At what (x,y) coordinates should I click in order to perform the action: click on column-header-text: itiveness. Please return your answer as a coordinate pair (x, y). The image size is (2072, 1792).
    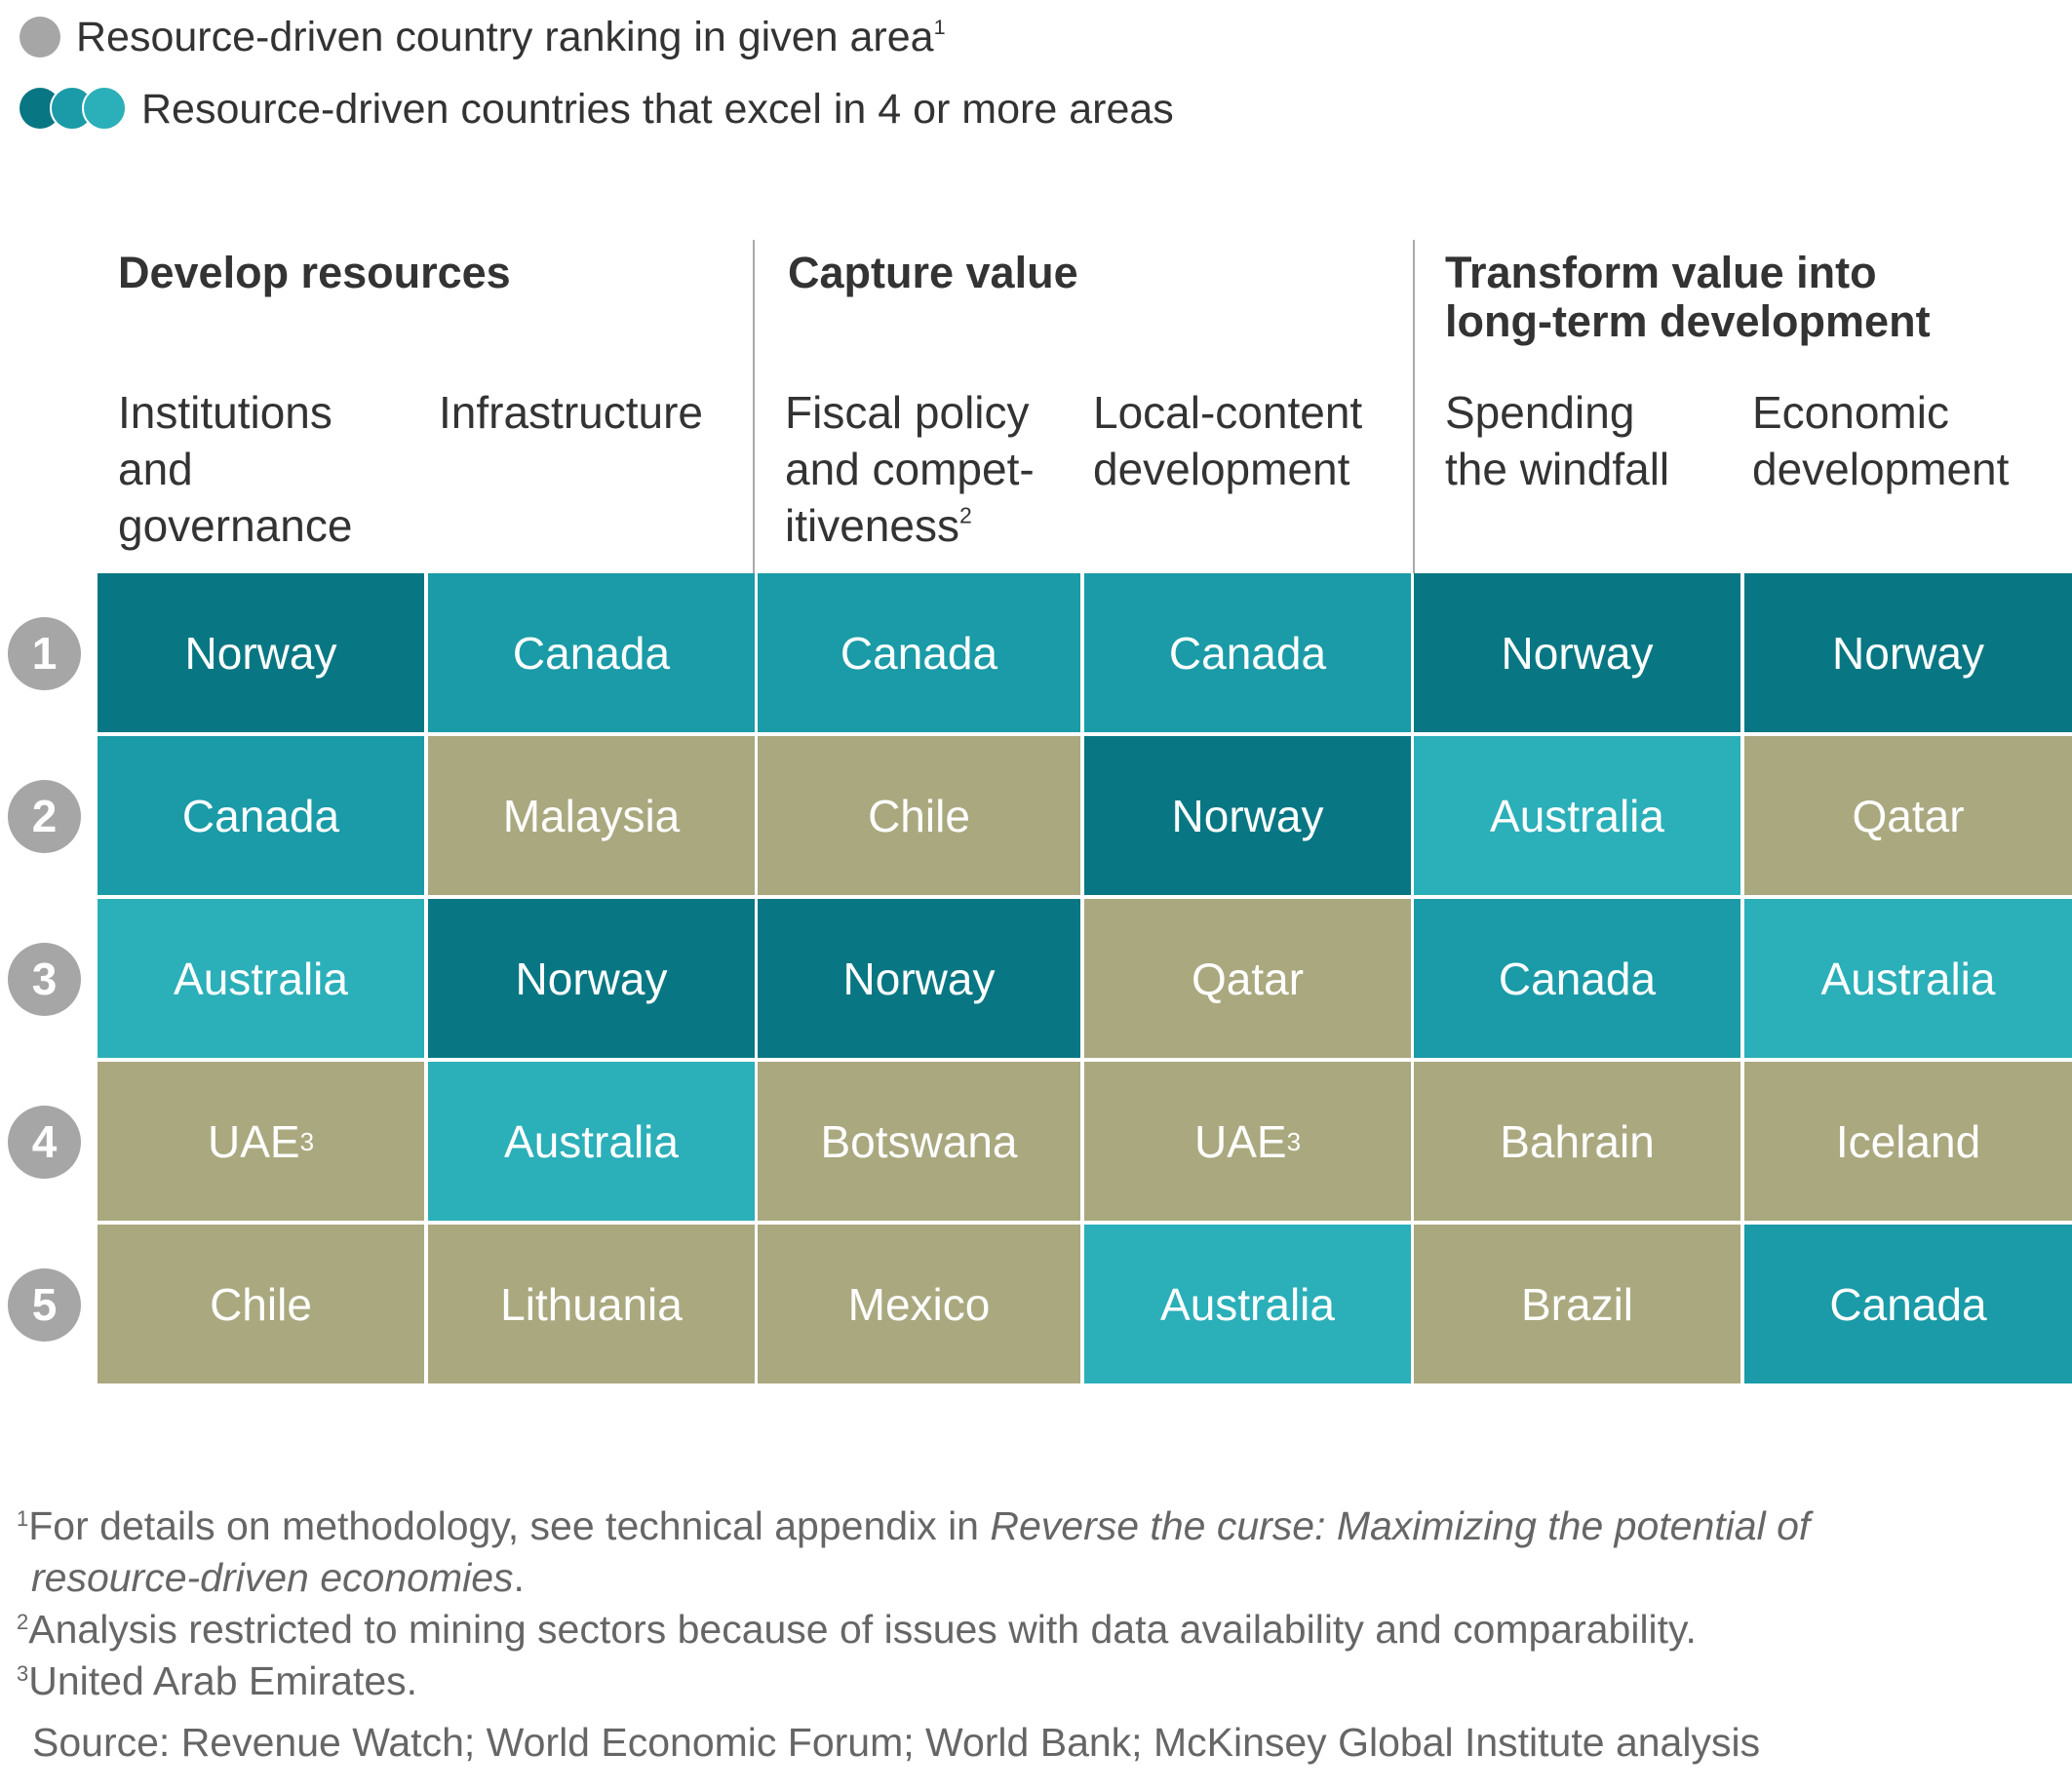
    Looking at the image, I should click on (872, 525).